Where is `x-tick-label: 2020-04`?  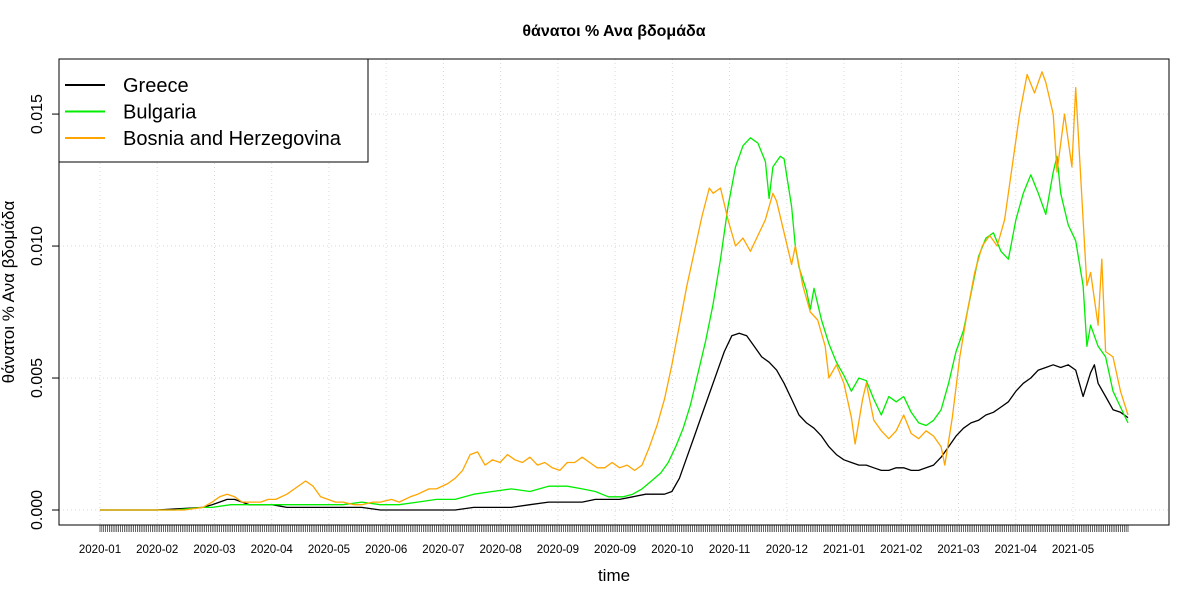
x-tick-label: 2020-04 is located at coordinates (272, 550).